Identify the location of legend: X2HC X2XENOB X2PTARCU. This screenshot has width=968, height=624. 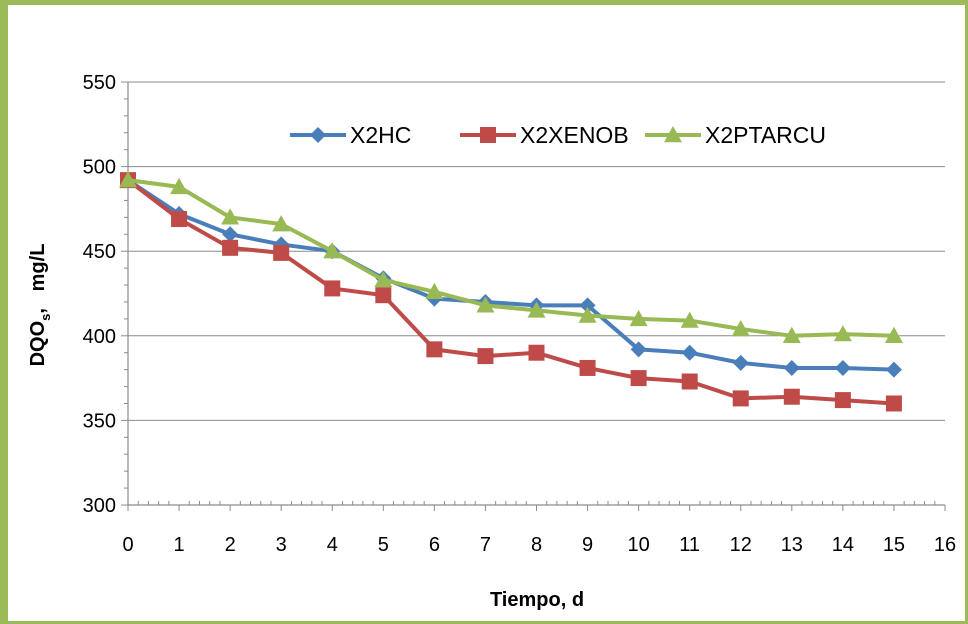
(558, 135).